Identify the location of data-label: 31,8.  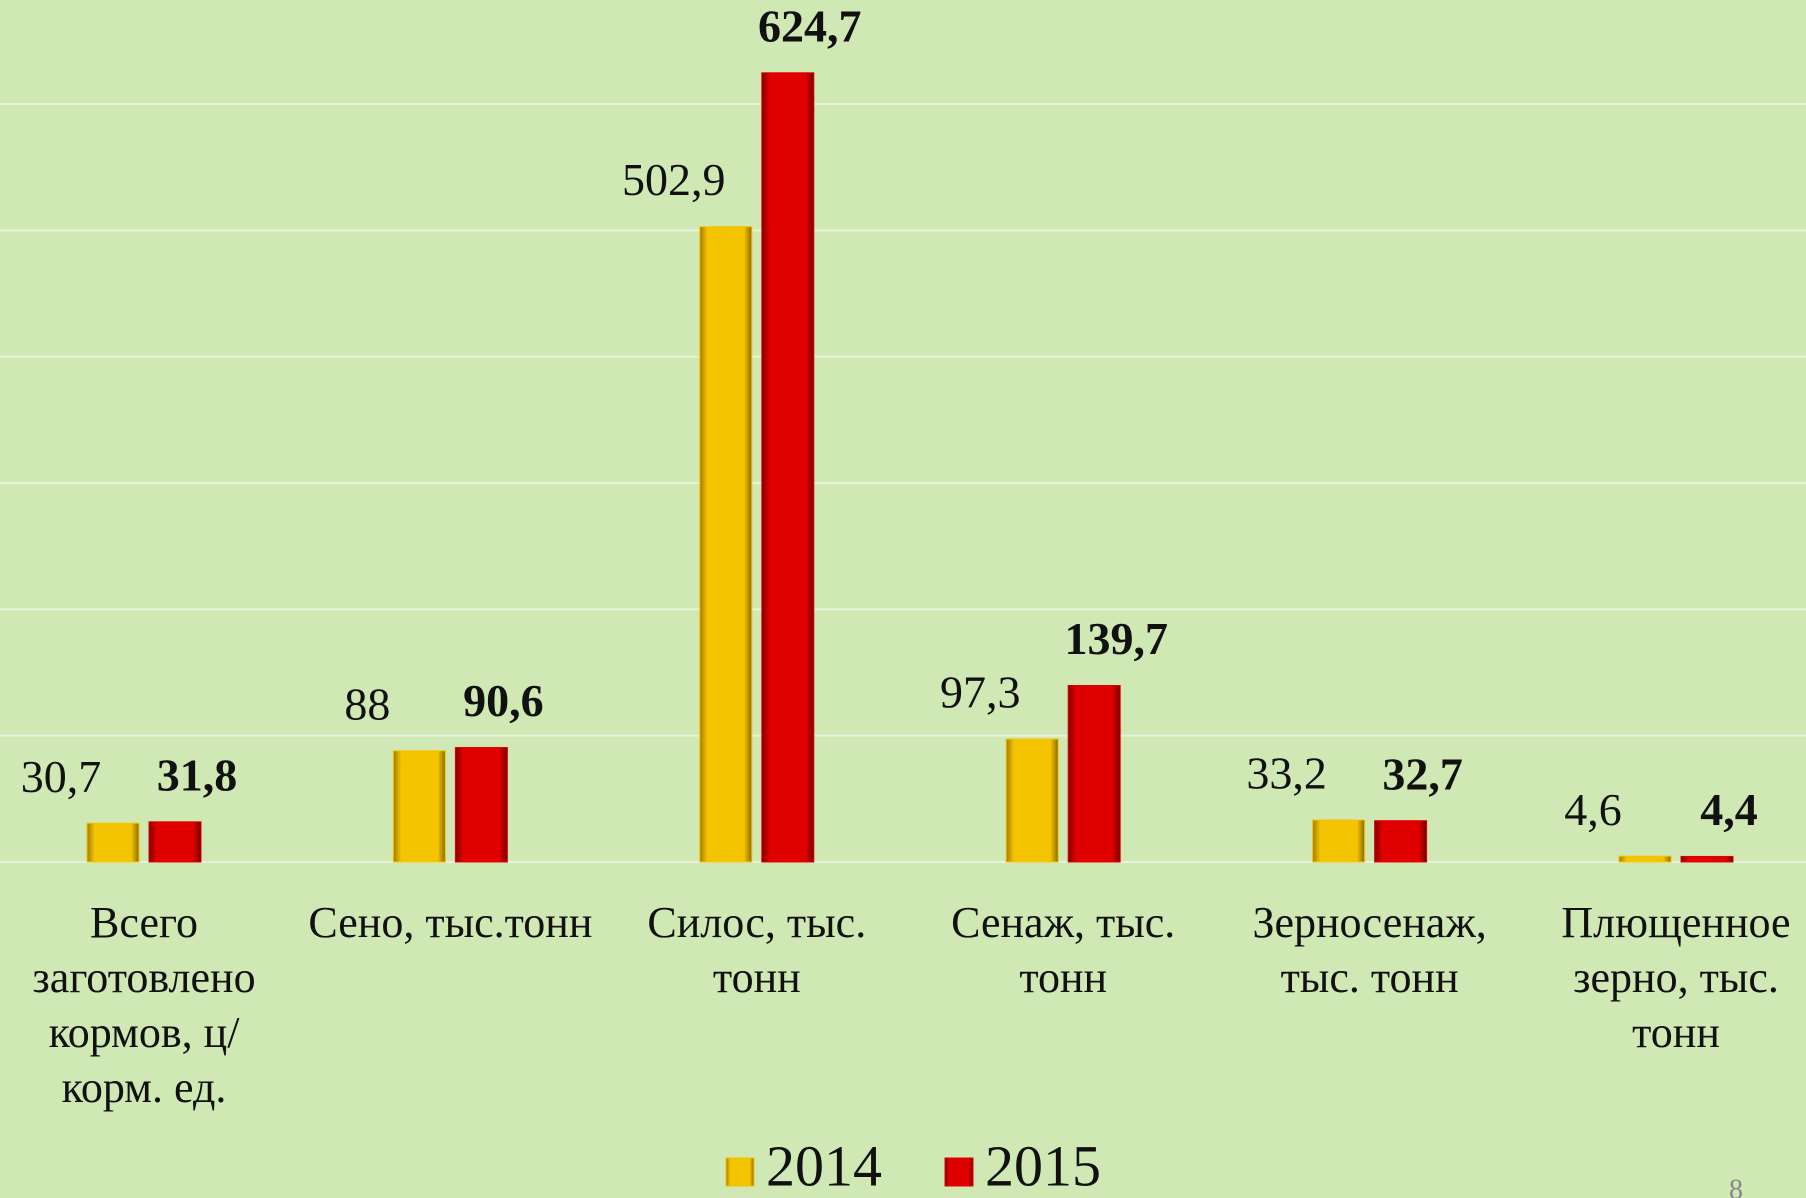
(197, 774).